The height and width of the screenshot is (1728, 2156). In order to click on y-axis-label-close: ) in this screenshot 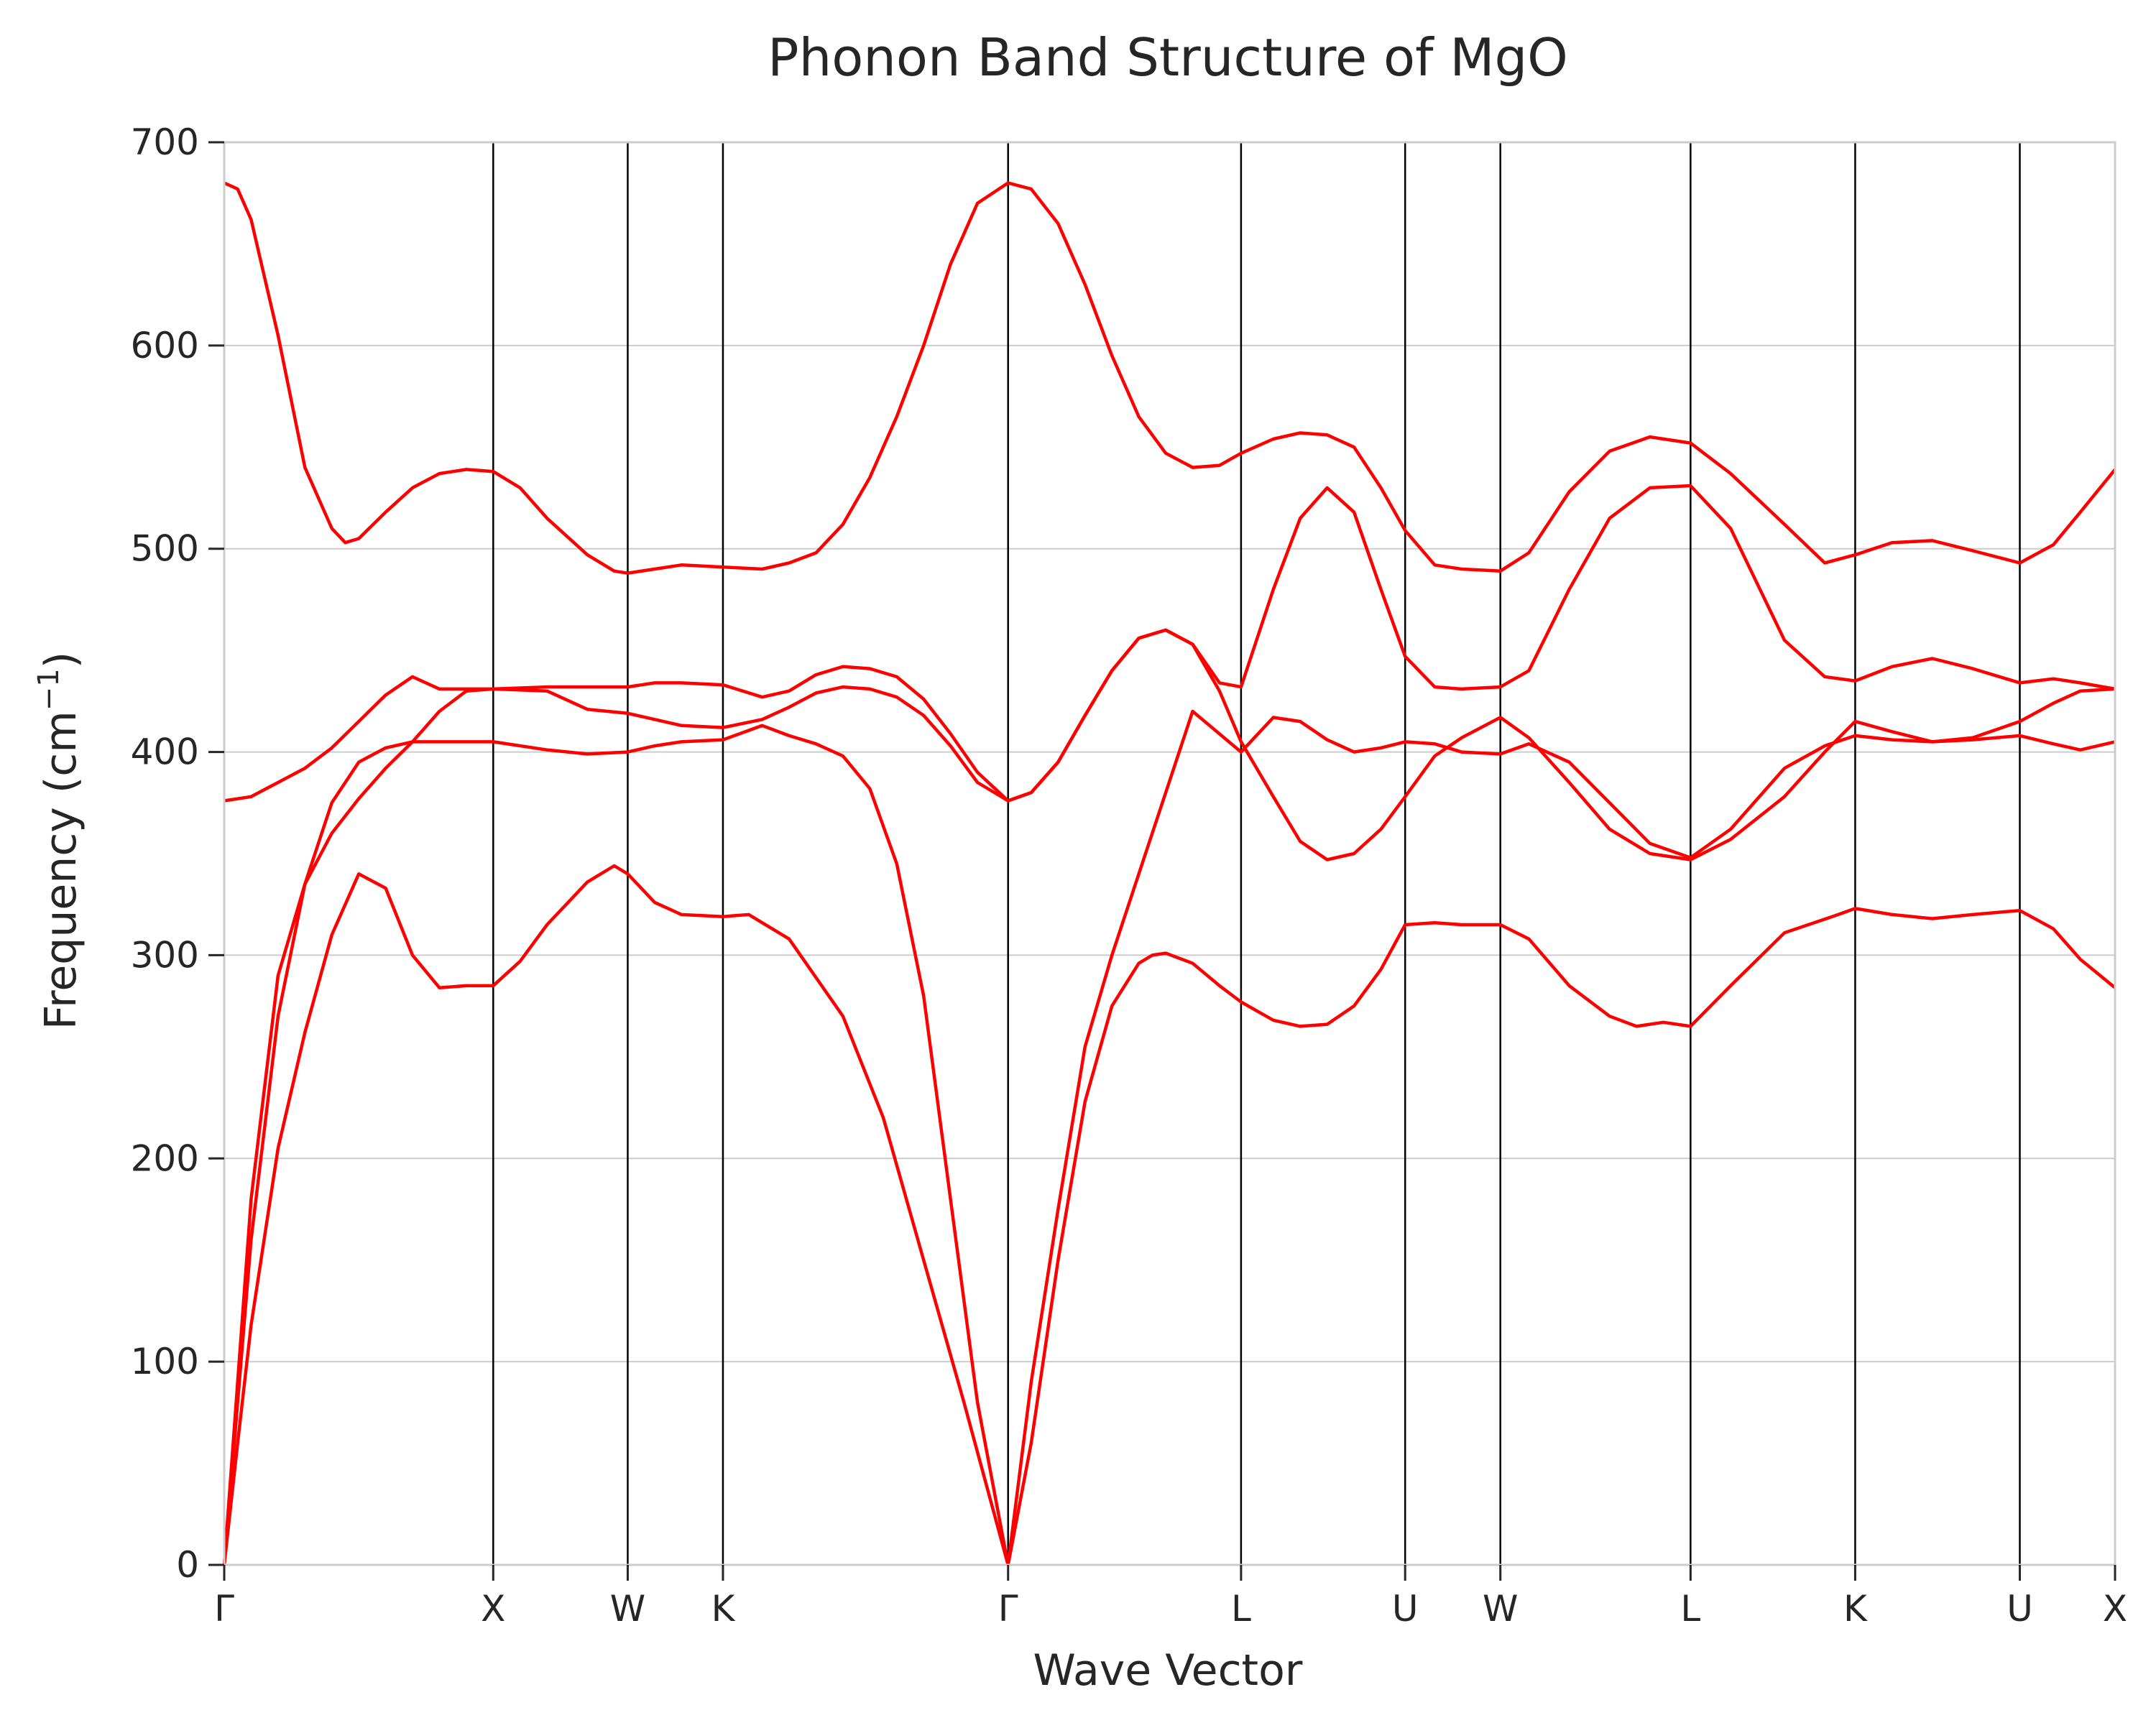, I will do `click(61, 660)`.